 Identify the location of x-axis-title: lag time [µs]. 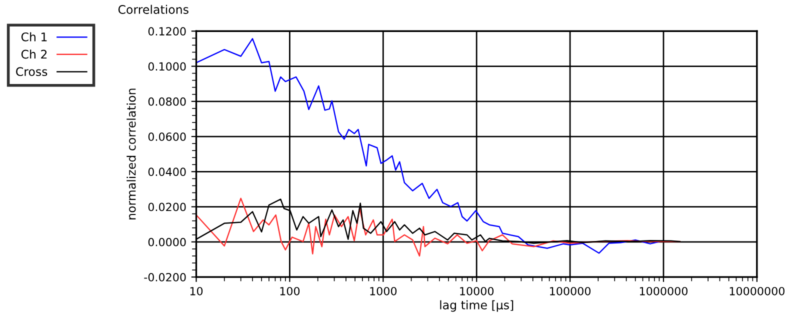
(477, 306).